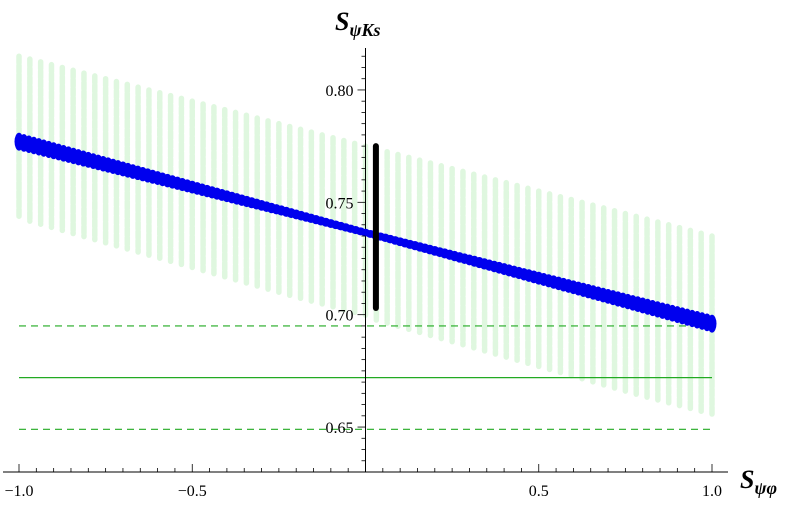  Describe the element at coordinates (712, 323) in the screenshot. I see `blue-point` at that location.